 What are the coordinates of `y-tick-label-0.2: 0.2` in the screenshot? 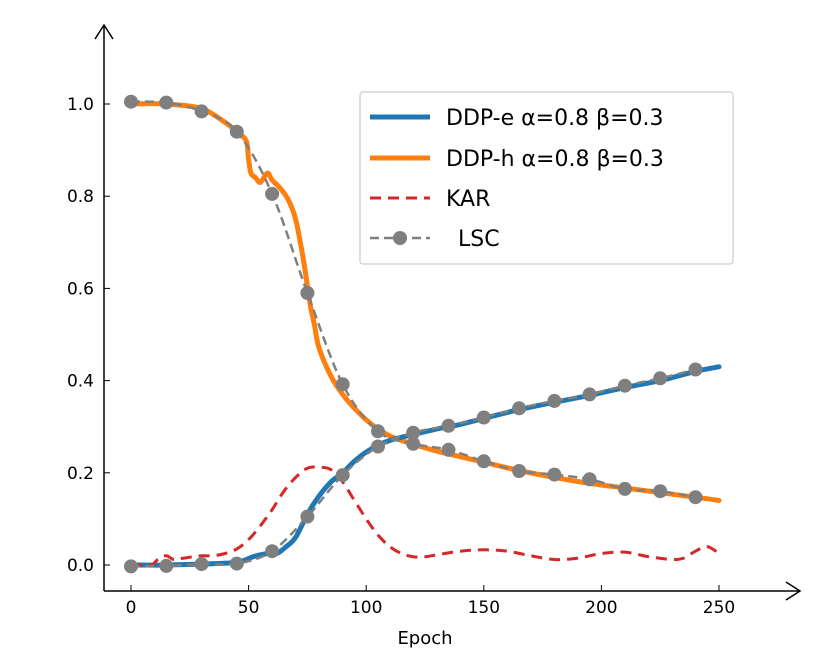 It's located at (80, 474).